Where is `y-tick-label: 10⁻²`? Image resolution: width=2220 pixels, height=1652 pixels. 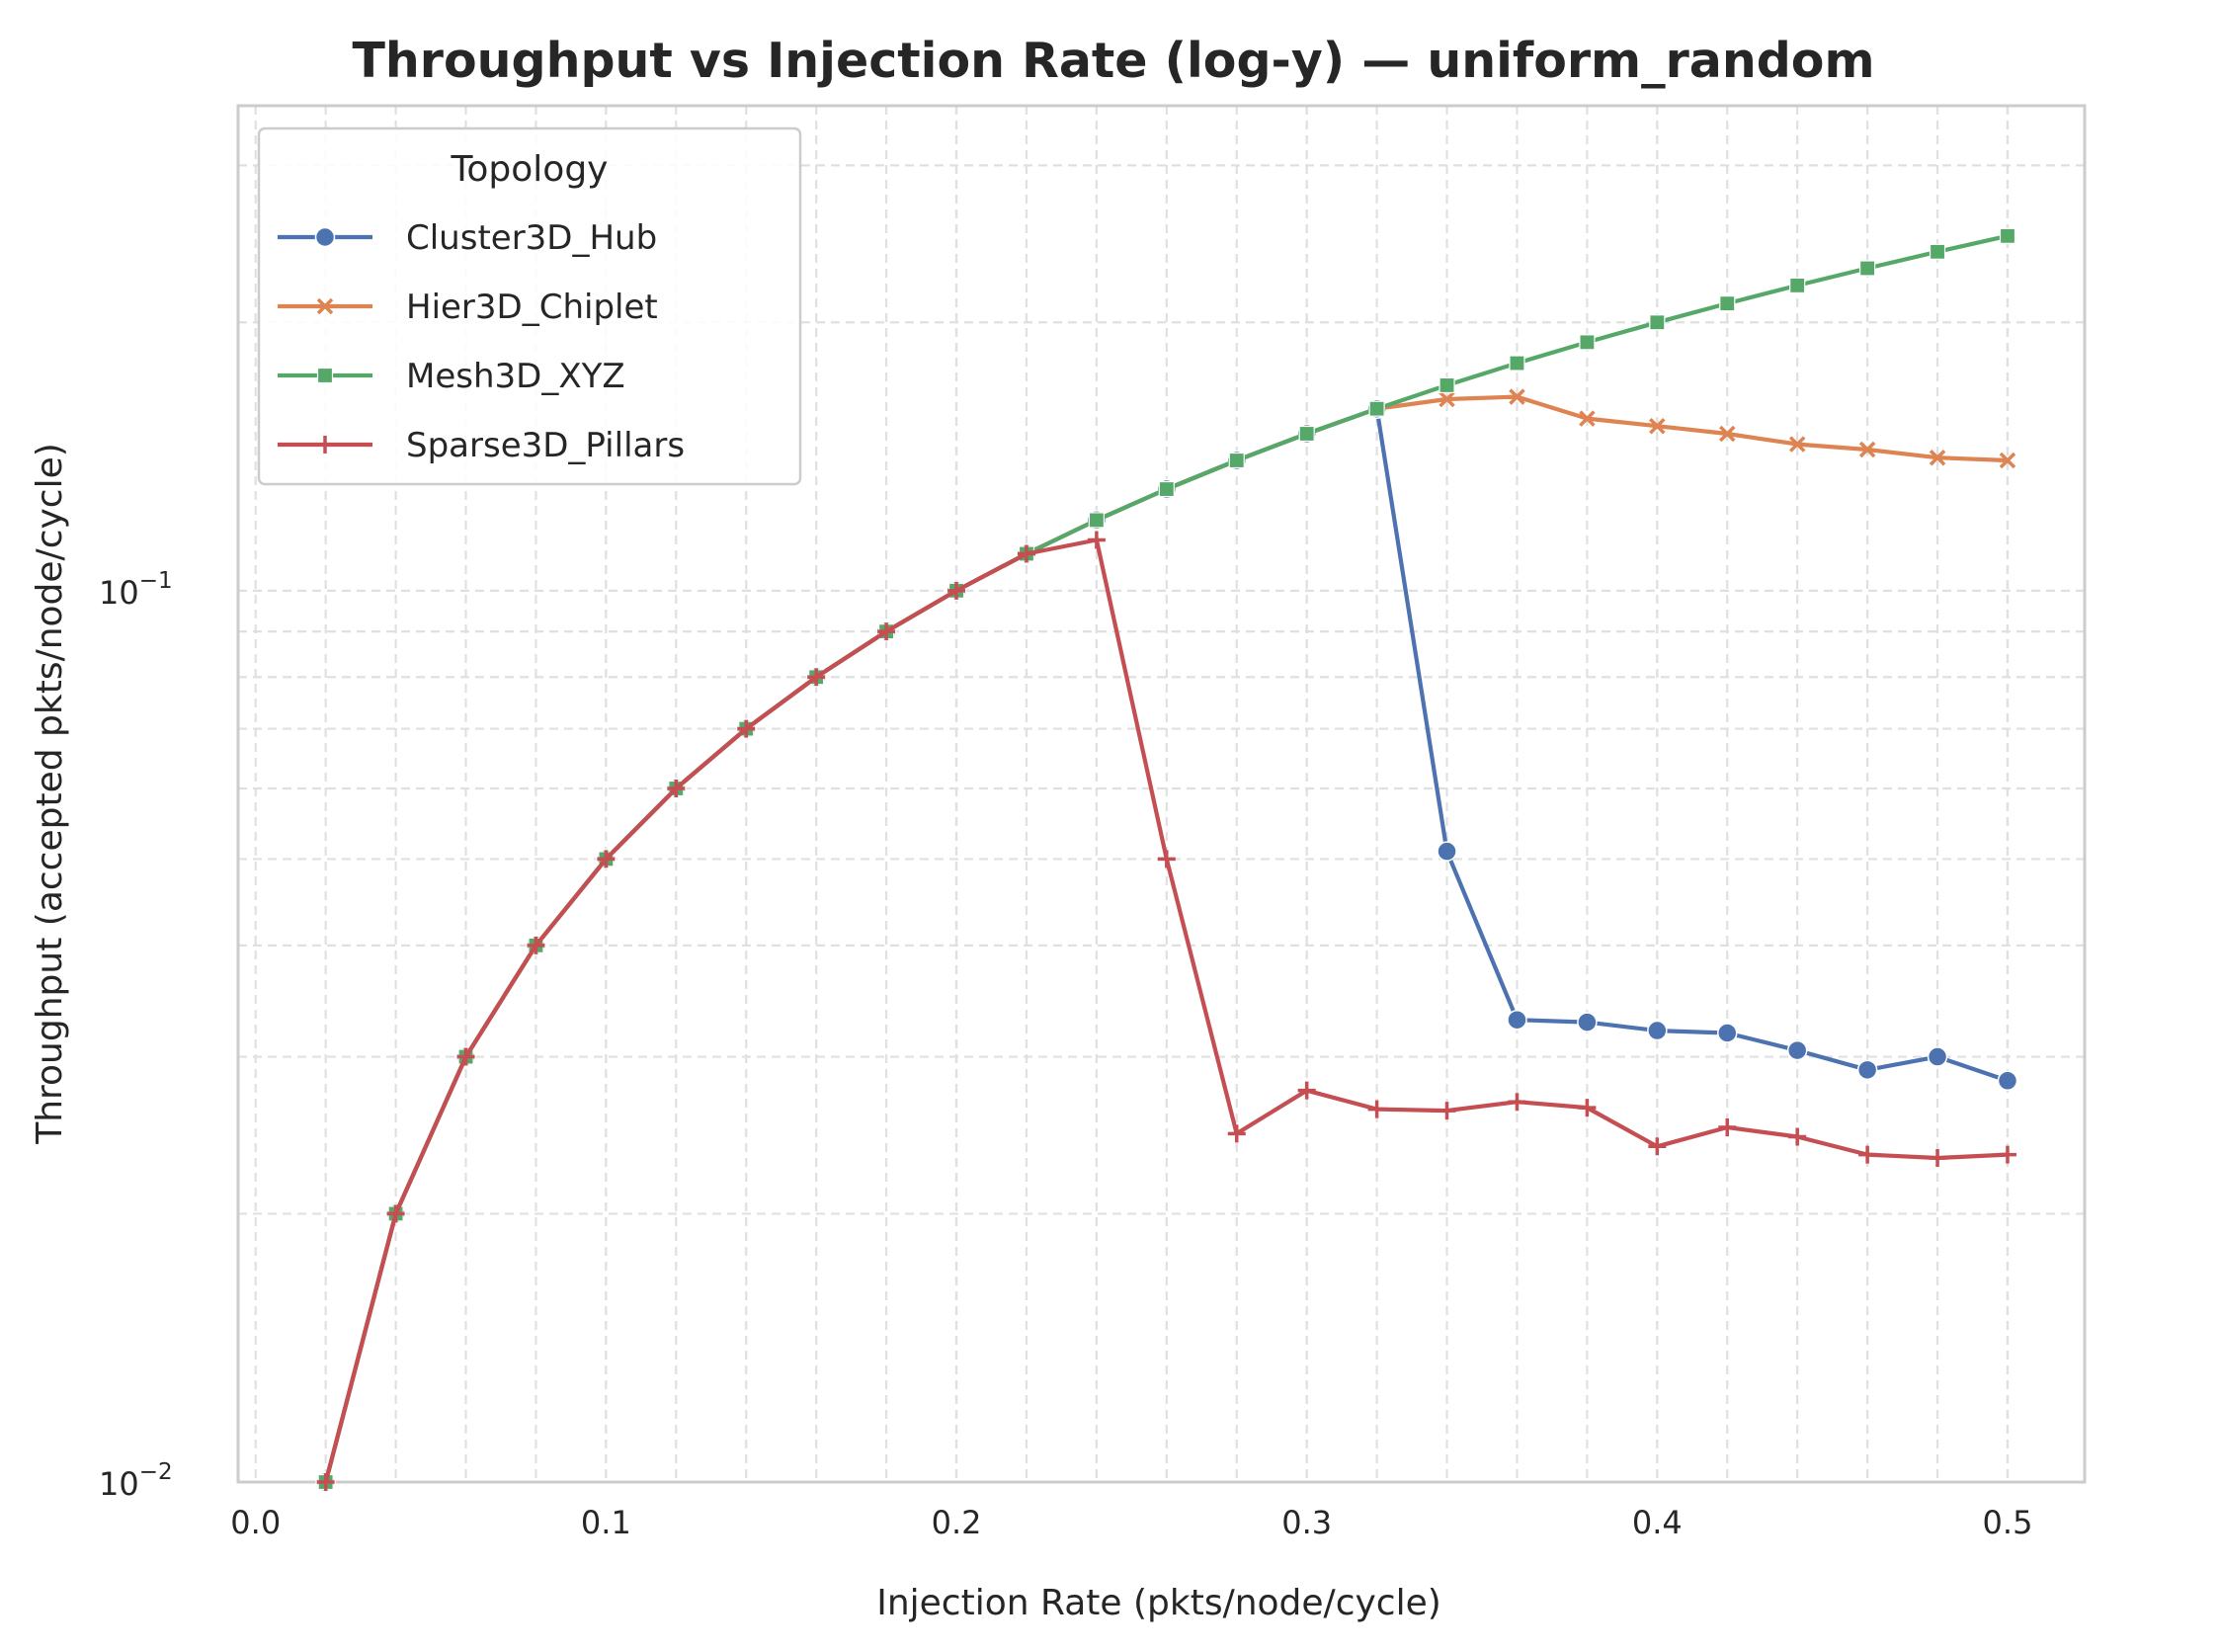 y-tick-label: 10⁻² is located at coordinates (136, 1481).